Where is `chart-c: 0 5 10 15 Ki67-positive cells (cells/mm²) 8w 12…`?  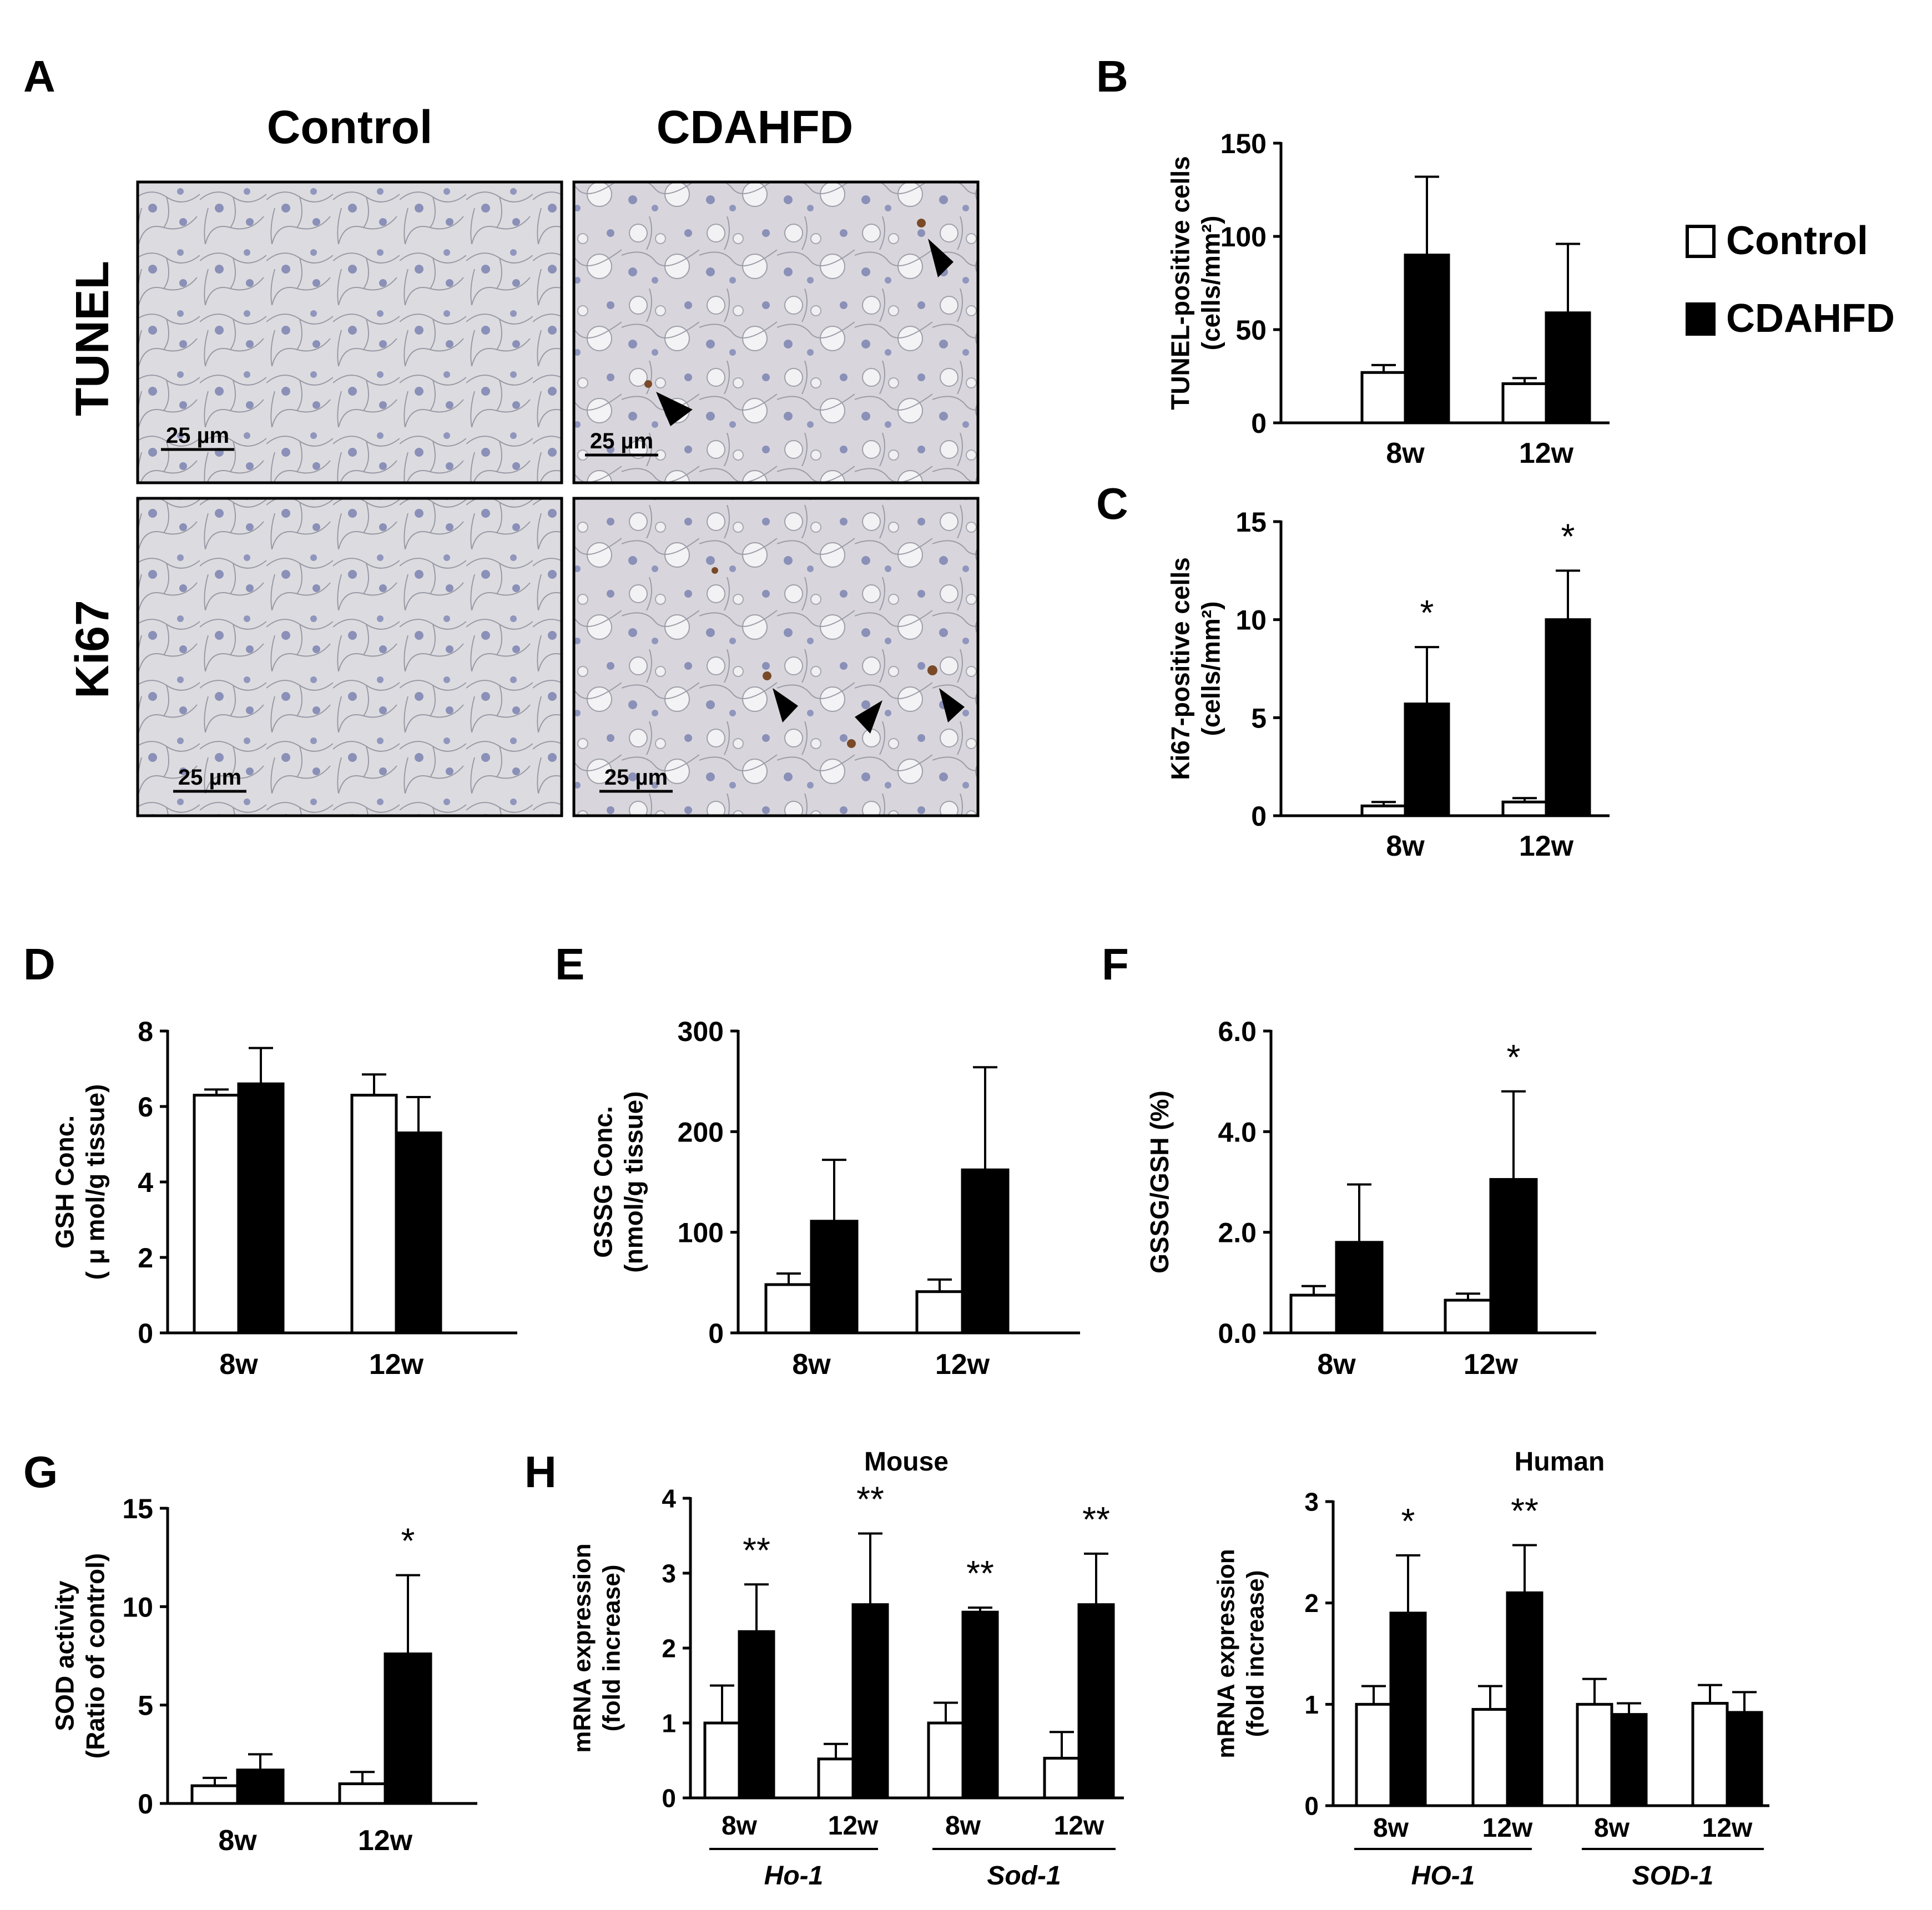 chart-c: 0 5 10 15 Ki67-positive cells (cells/mm²) 8w 12… is located at coordinates (1388, 684).